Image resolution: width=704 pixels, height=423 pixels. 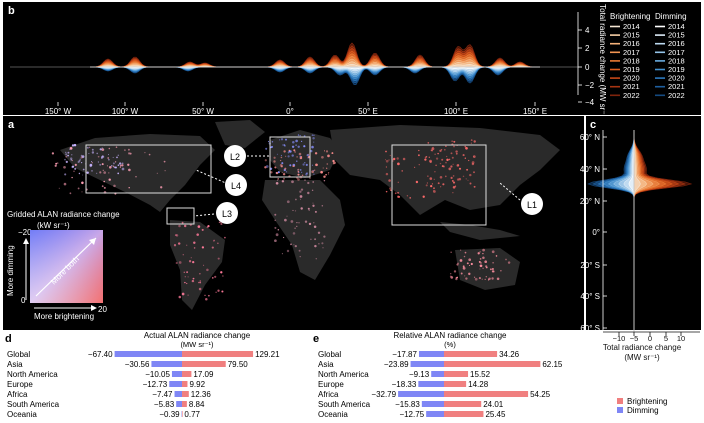 I want to click on brightening-value-label: 17.09, so click(x=203, y=374).